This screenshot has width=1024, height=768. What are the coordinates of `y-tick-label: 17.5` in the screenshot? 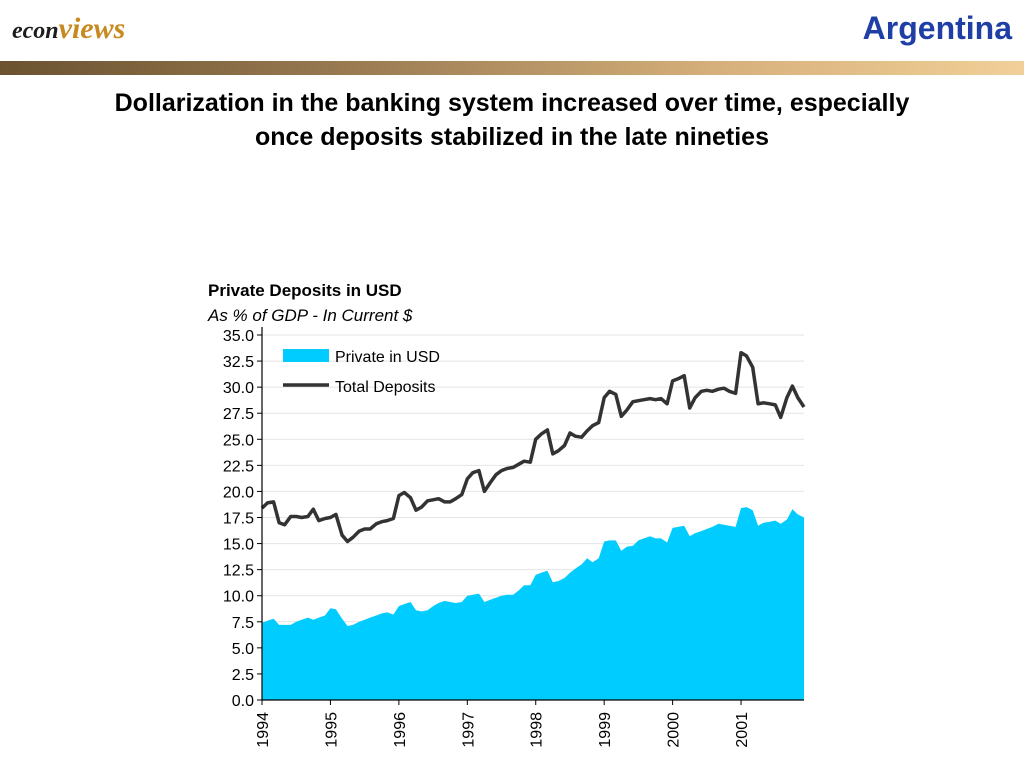 It's located at (238, 519).